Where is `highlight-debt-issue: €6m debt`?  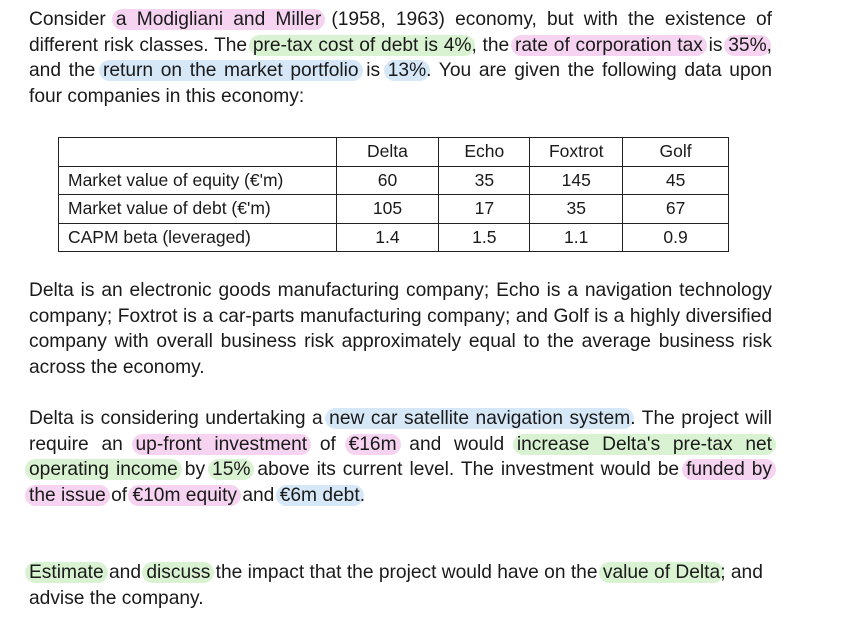
highlight-debt-issue: €6m debt is located at coordinates (319, 495).